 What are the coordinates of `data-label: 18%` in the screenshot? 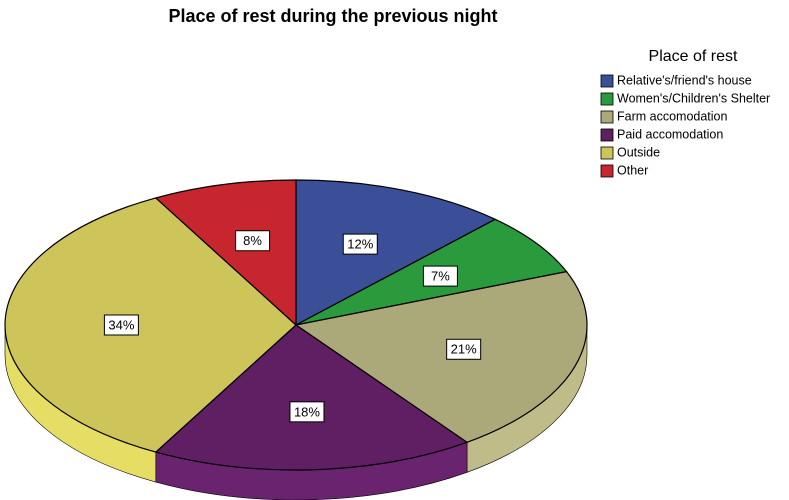 It's located at (307, 411).